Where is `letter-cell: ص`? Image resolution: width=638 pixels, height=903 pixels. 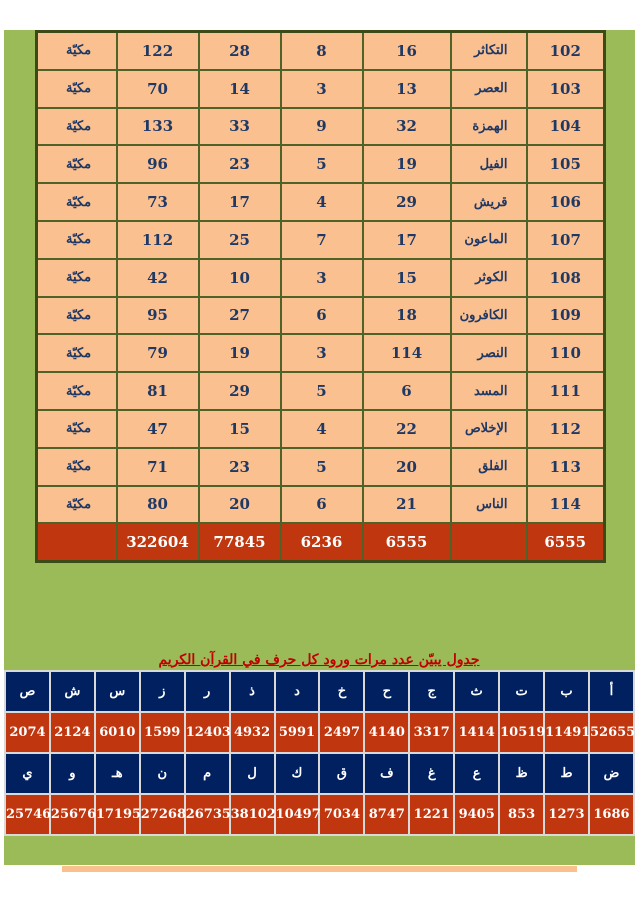 letter-cell: ص is located at coordinates (27, 691).